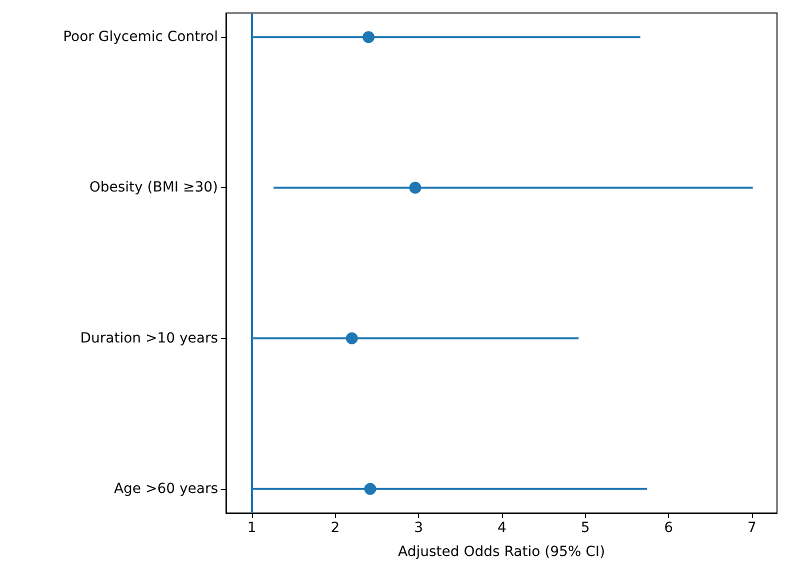 This screenshot has width=797, height=569. I want to click on y-tick-label: Duration >10 years, so click(149, 338).